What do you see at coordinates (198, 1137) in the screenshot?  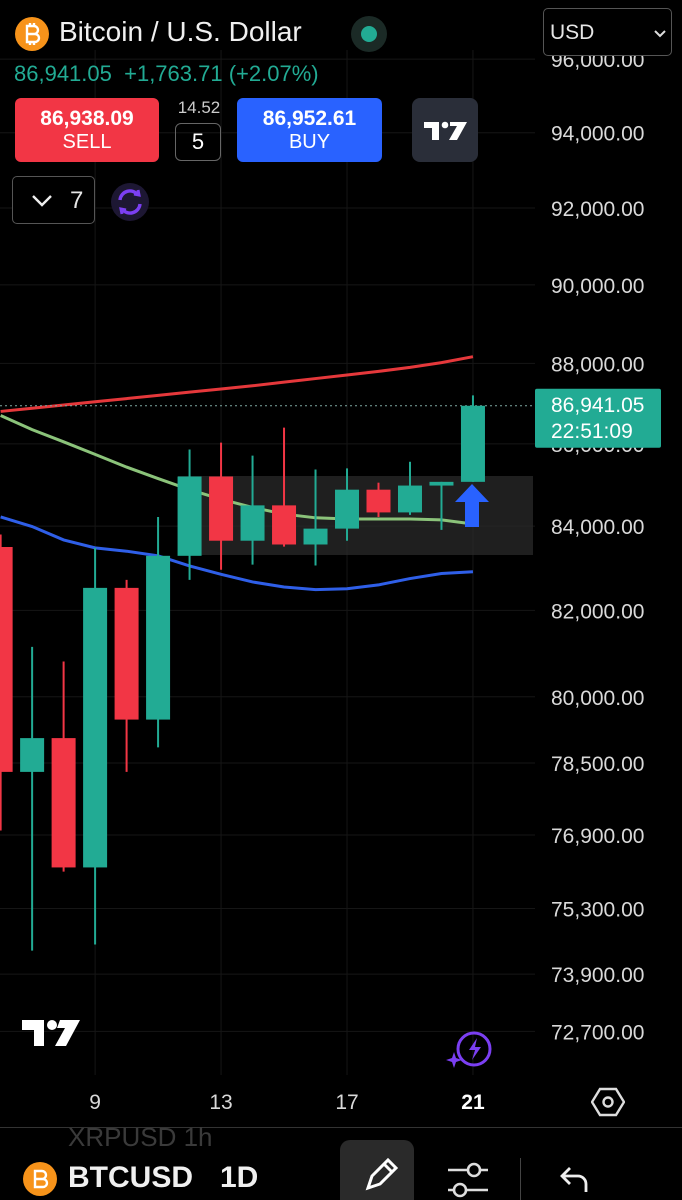 I see `interval: 1h` at bounding box center [198, 1137].